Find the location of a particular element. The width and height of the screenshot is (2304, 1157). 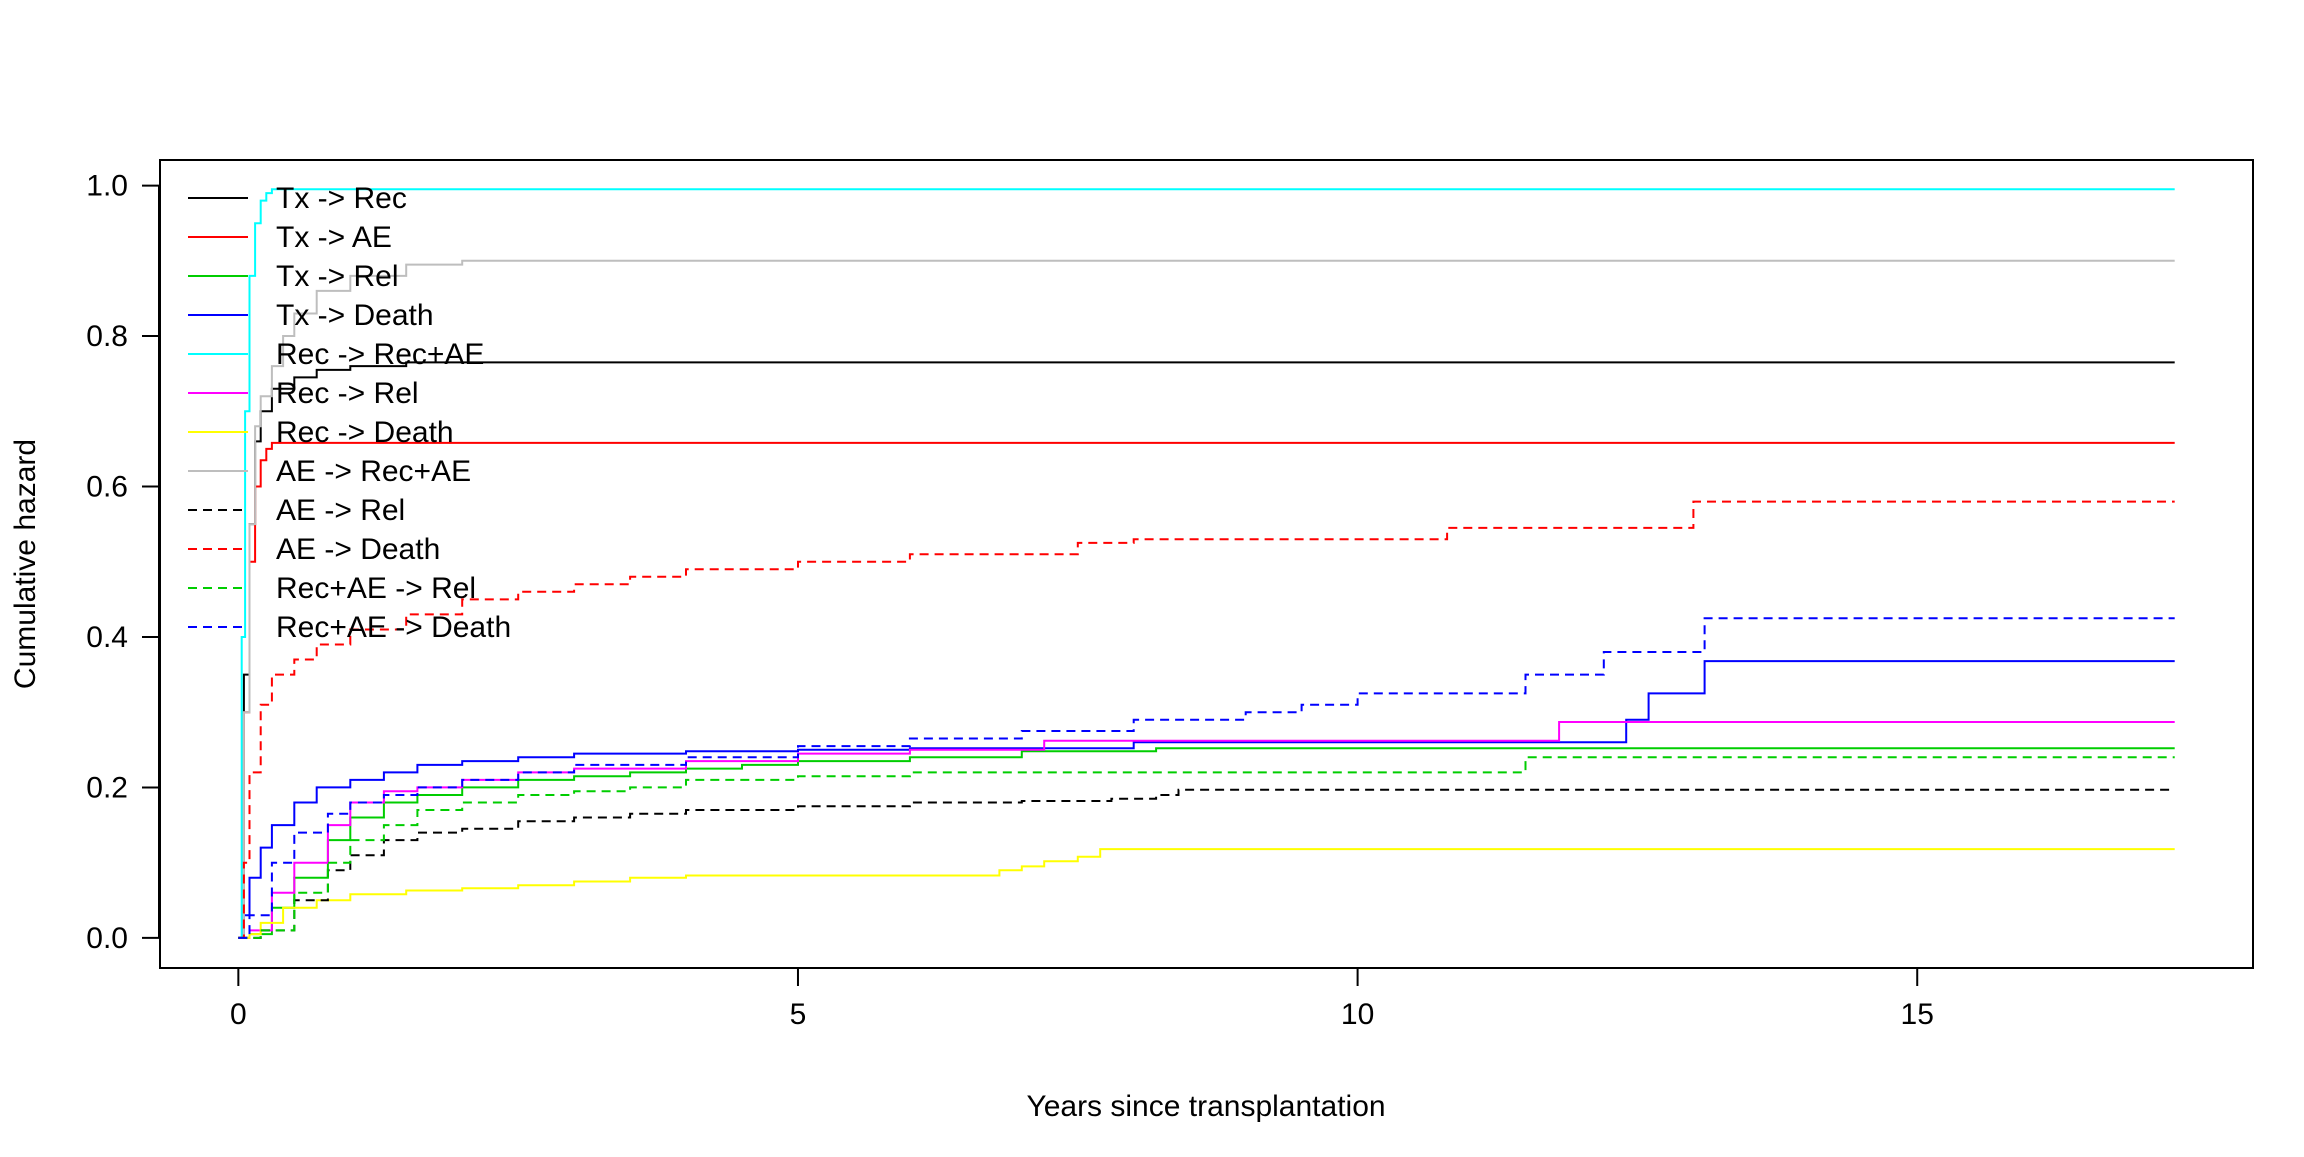

x-axis: 0 5 10 15 is located at coordinates (1082, 999).